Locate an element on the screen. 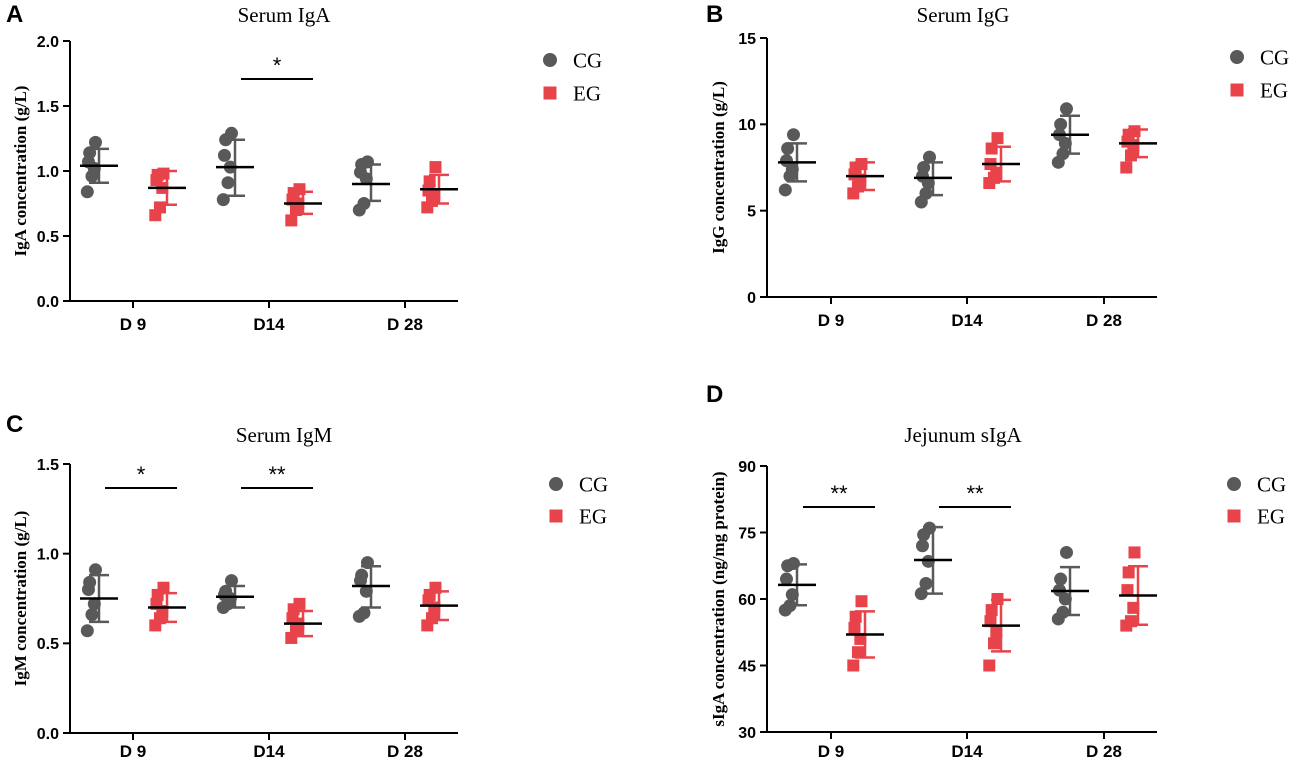 The height and width of the screenshot is (770, 1307). y-tick-label: 75 is located at coordinates (747, 533).